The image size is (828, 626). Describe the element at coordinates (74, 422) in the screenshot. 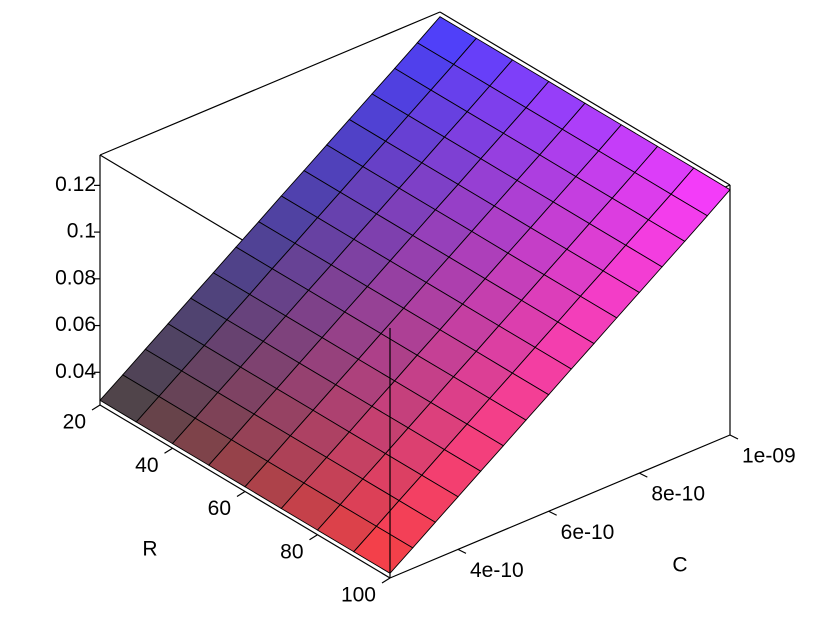

I see `x-tick-label: 20` at that location.